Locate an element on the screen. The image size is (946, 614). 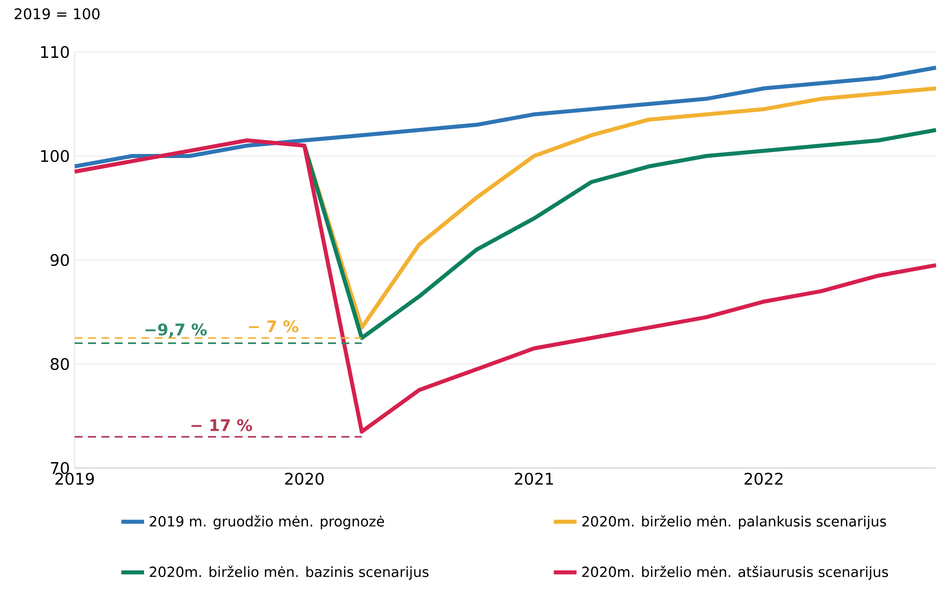
y-tick-label: 90 is located at coordinates (59, 260).